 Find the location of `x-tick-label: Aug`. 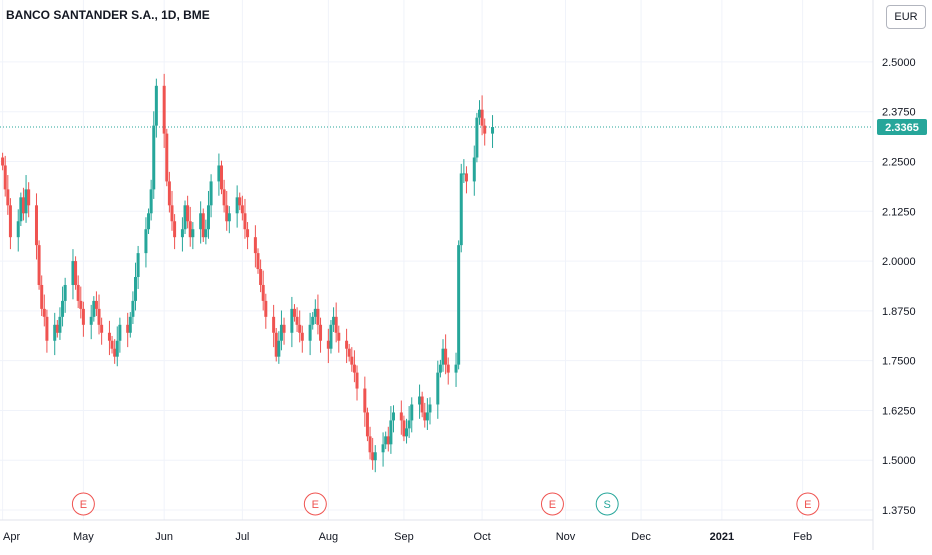

x-tick-label: Aug is located at coordinates (329, 537).